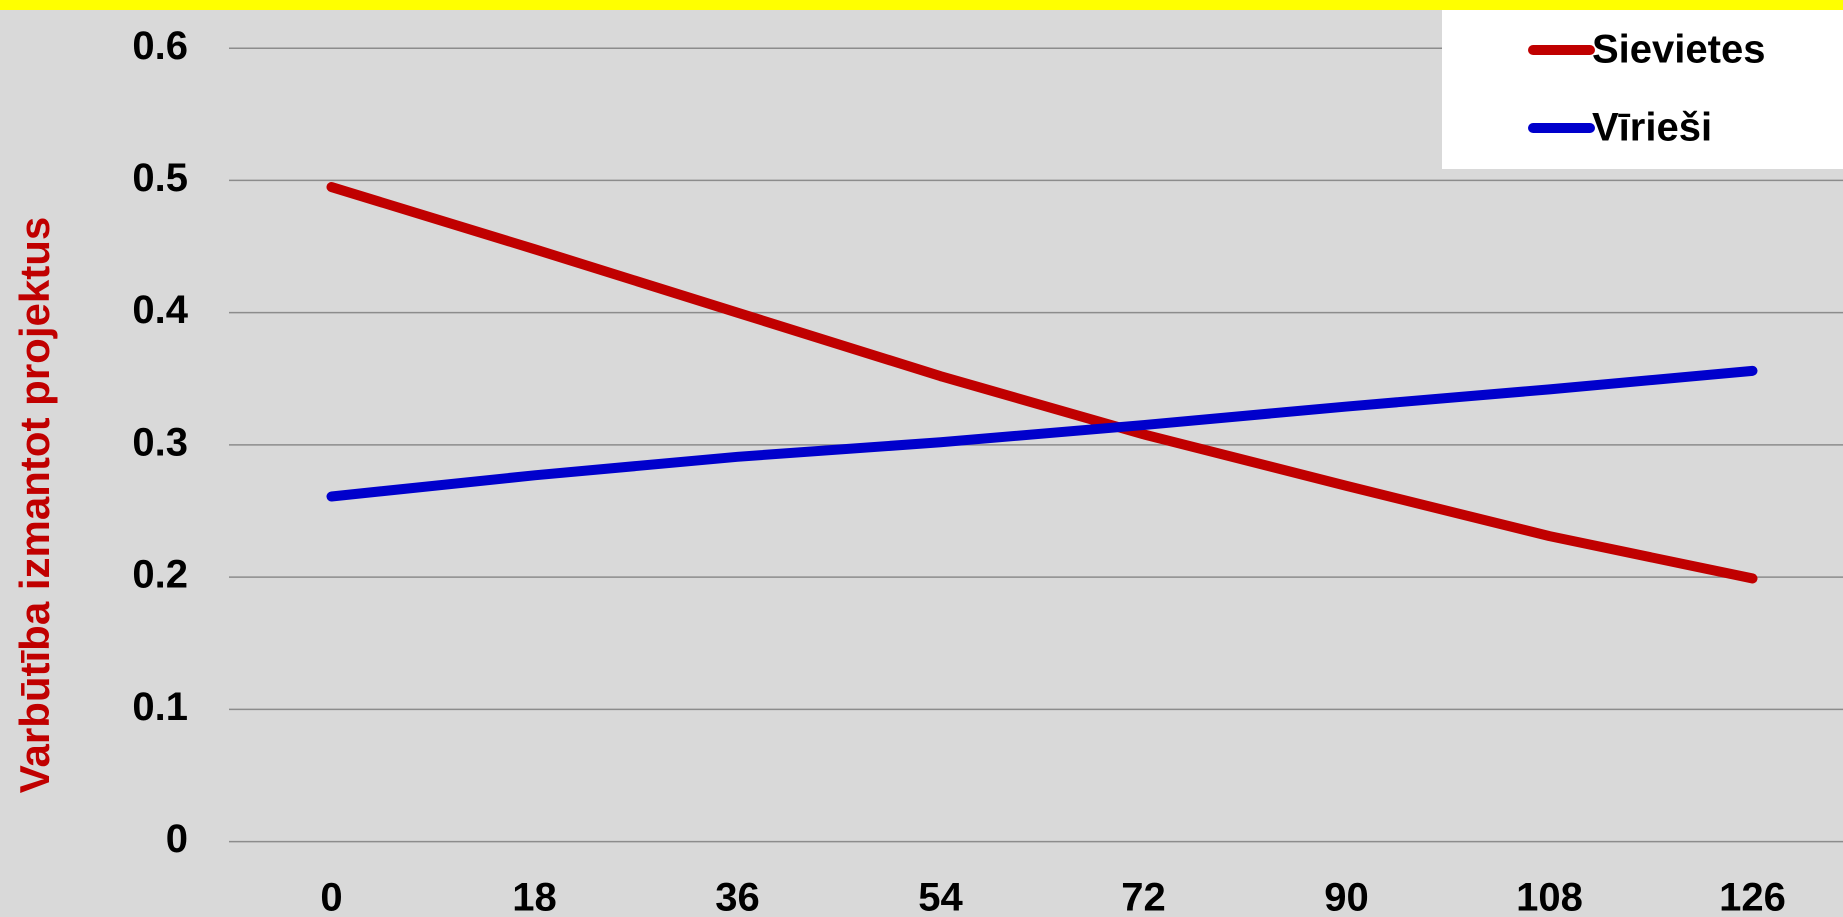  Describe the element at coordinates (160, 46) in the screenshot. I see `y-tick-label: 0.6` at that location.